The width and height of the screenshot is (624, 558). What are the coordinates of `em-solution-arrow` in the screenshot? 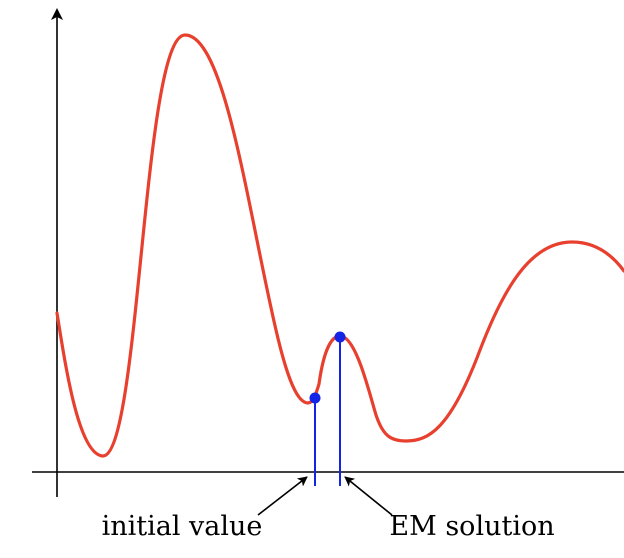 It's located at (368, 496).